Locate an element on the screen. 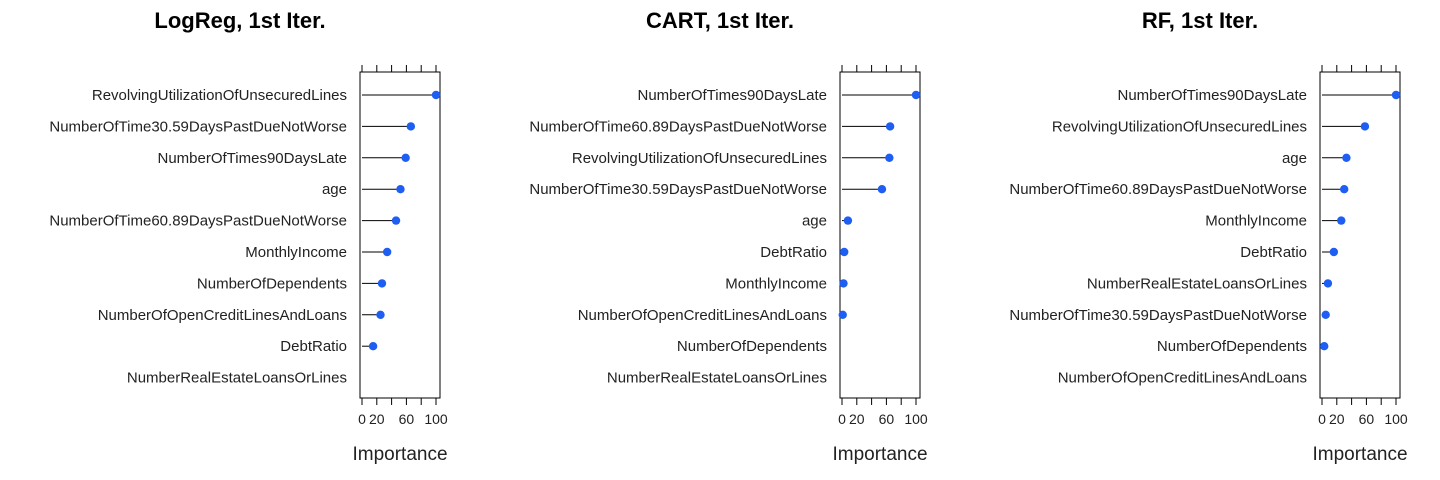 Image resolution: width=1440 pixels, height=480 pixels. panel-title: LogReg, 1st Iter. is located at coordinates (239, 20).